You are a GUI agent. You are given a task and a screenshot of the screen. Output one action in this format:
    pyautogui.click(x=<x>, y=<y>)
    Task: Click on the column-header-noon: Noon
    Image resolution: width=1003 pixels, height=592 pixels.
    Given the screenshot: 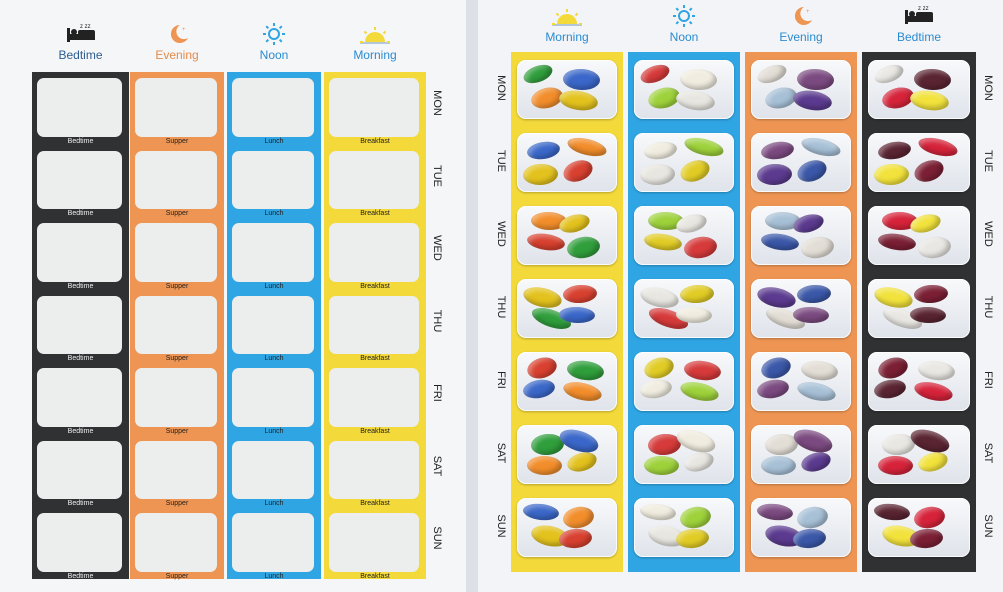 What is the action you would take?
    pyautogui.click(x=274, y=42)
    